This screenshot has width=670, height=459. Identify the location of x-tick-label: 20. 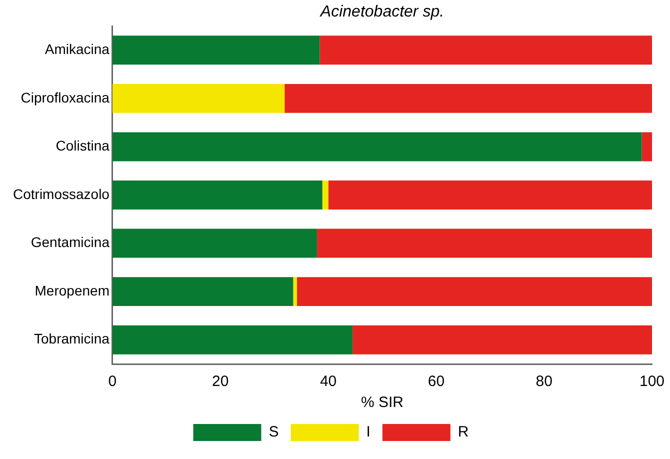
(220, 381).